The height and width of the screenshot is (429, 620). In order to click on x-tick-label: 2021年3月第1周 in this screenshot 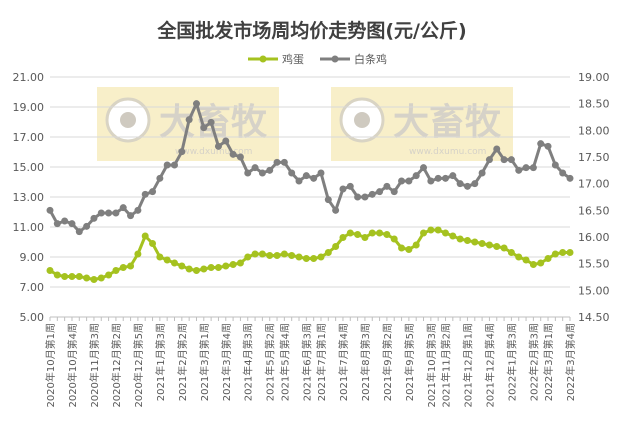, I will do `click(204, 362)`.